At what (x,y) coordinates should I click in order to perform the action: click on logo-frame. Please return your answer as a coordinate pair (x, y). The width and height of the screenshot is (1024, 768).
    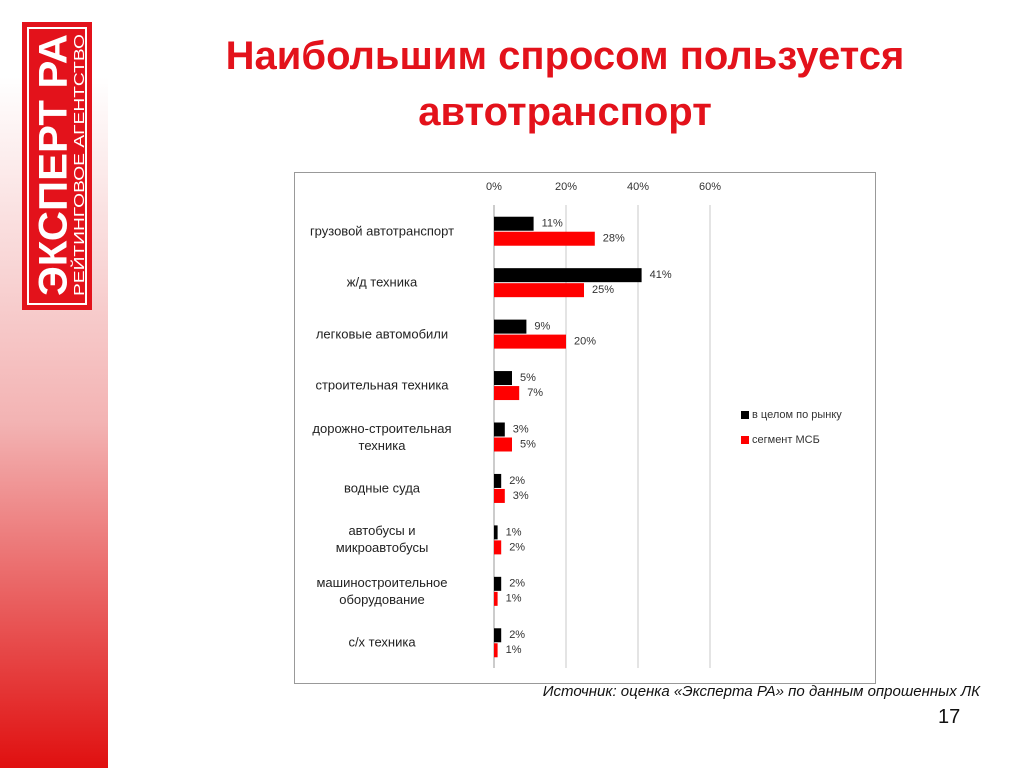
    Looking at the image, I should click on (57, 166).